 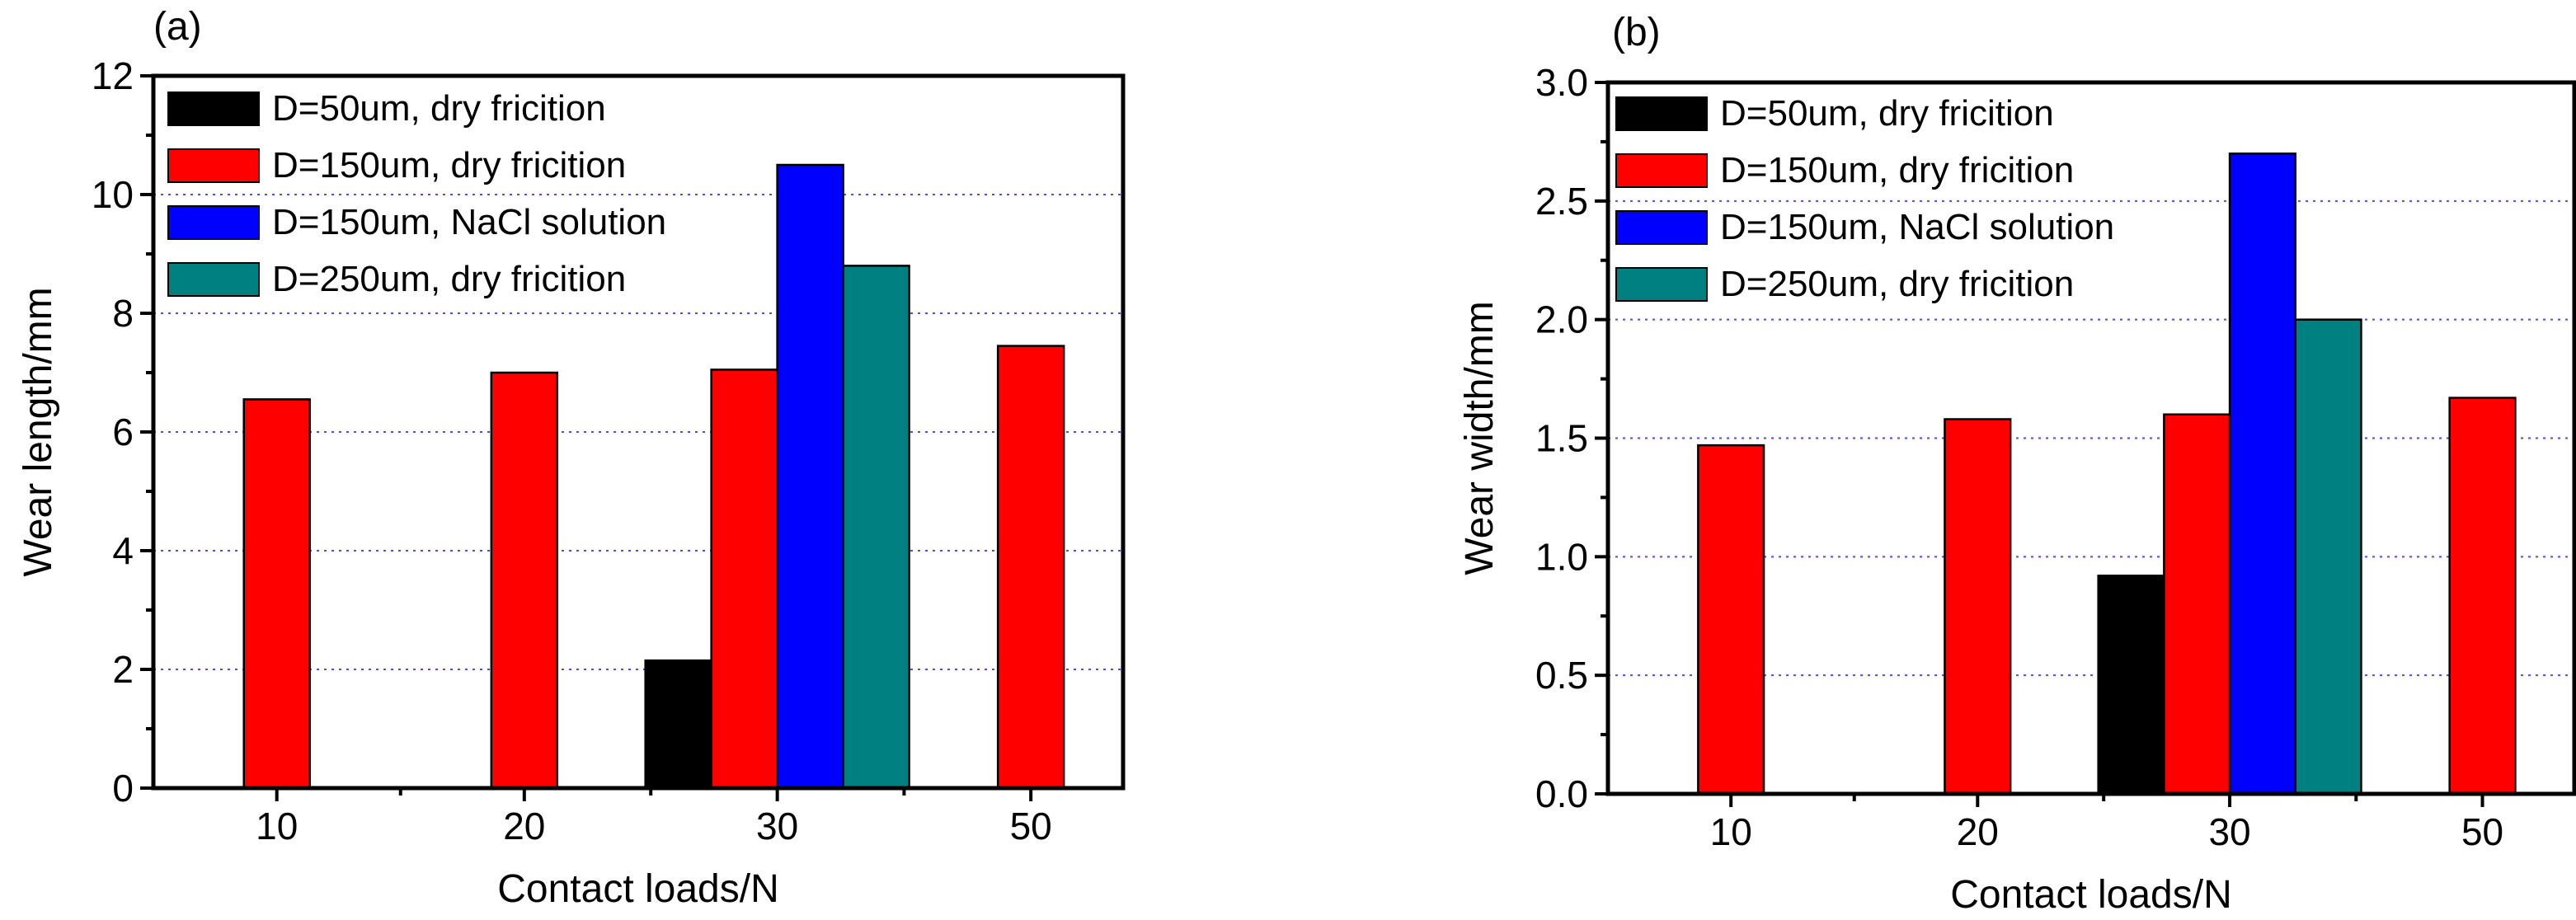 What do you see at coordinates (1561, 794) in the screenshot?
I see `y-tick-label: 0.0` at bounding box center [1561, 794].